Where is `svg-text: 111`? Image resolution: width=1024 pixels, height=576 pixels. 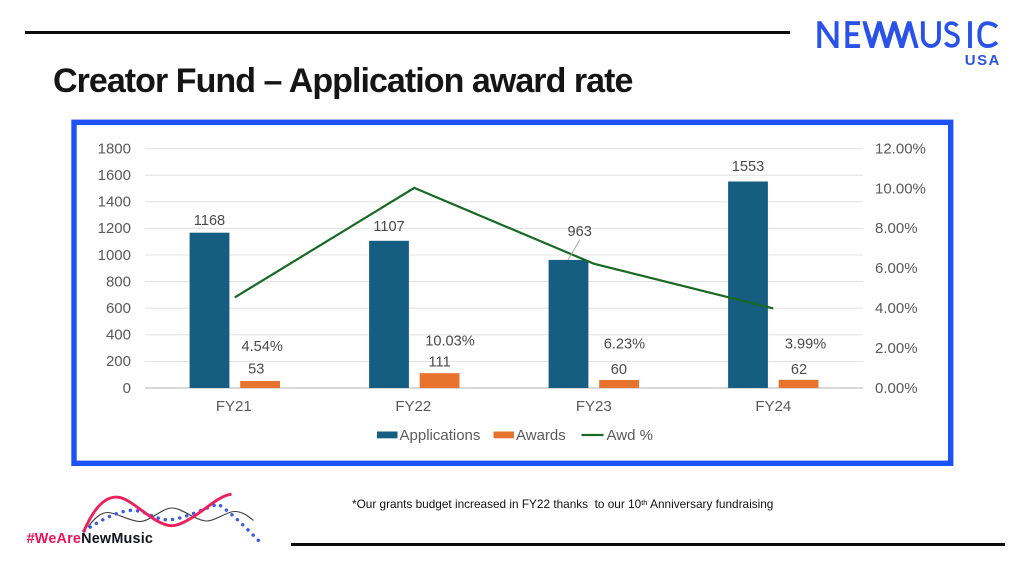 svg-text: 111 is located at coordinates (440, 363).